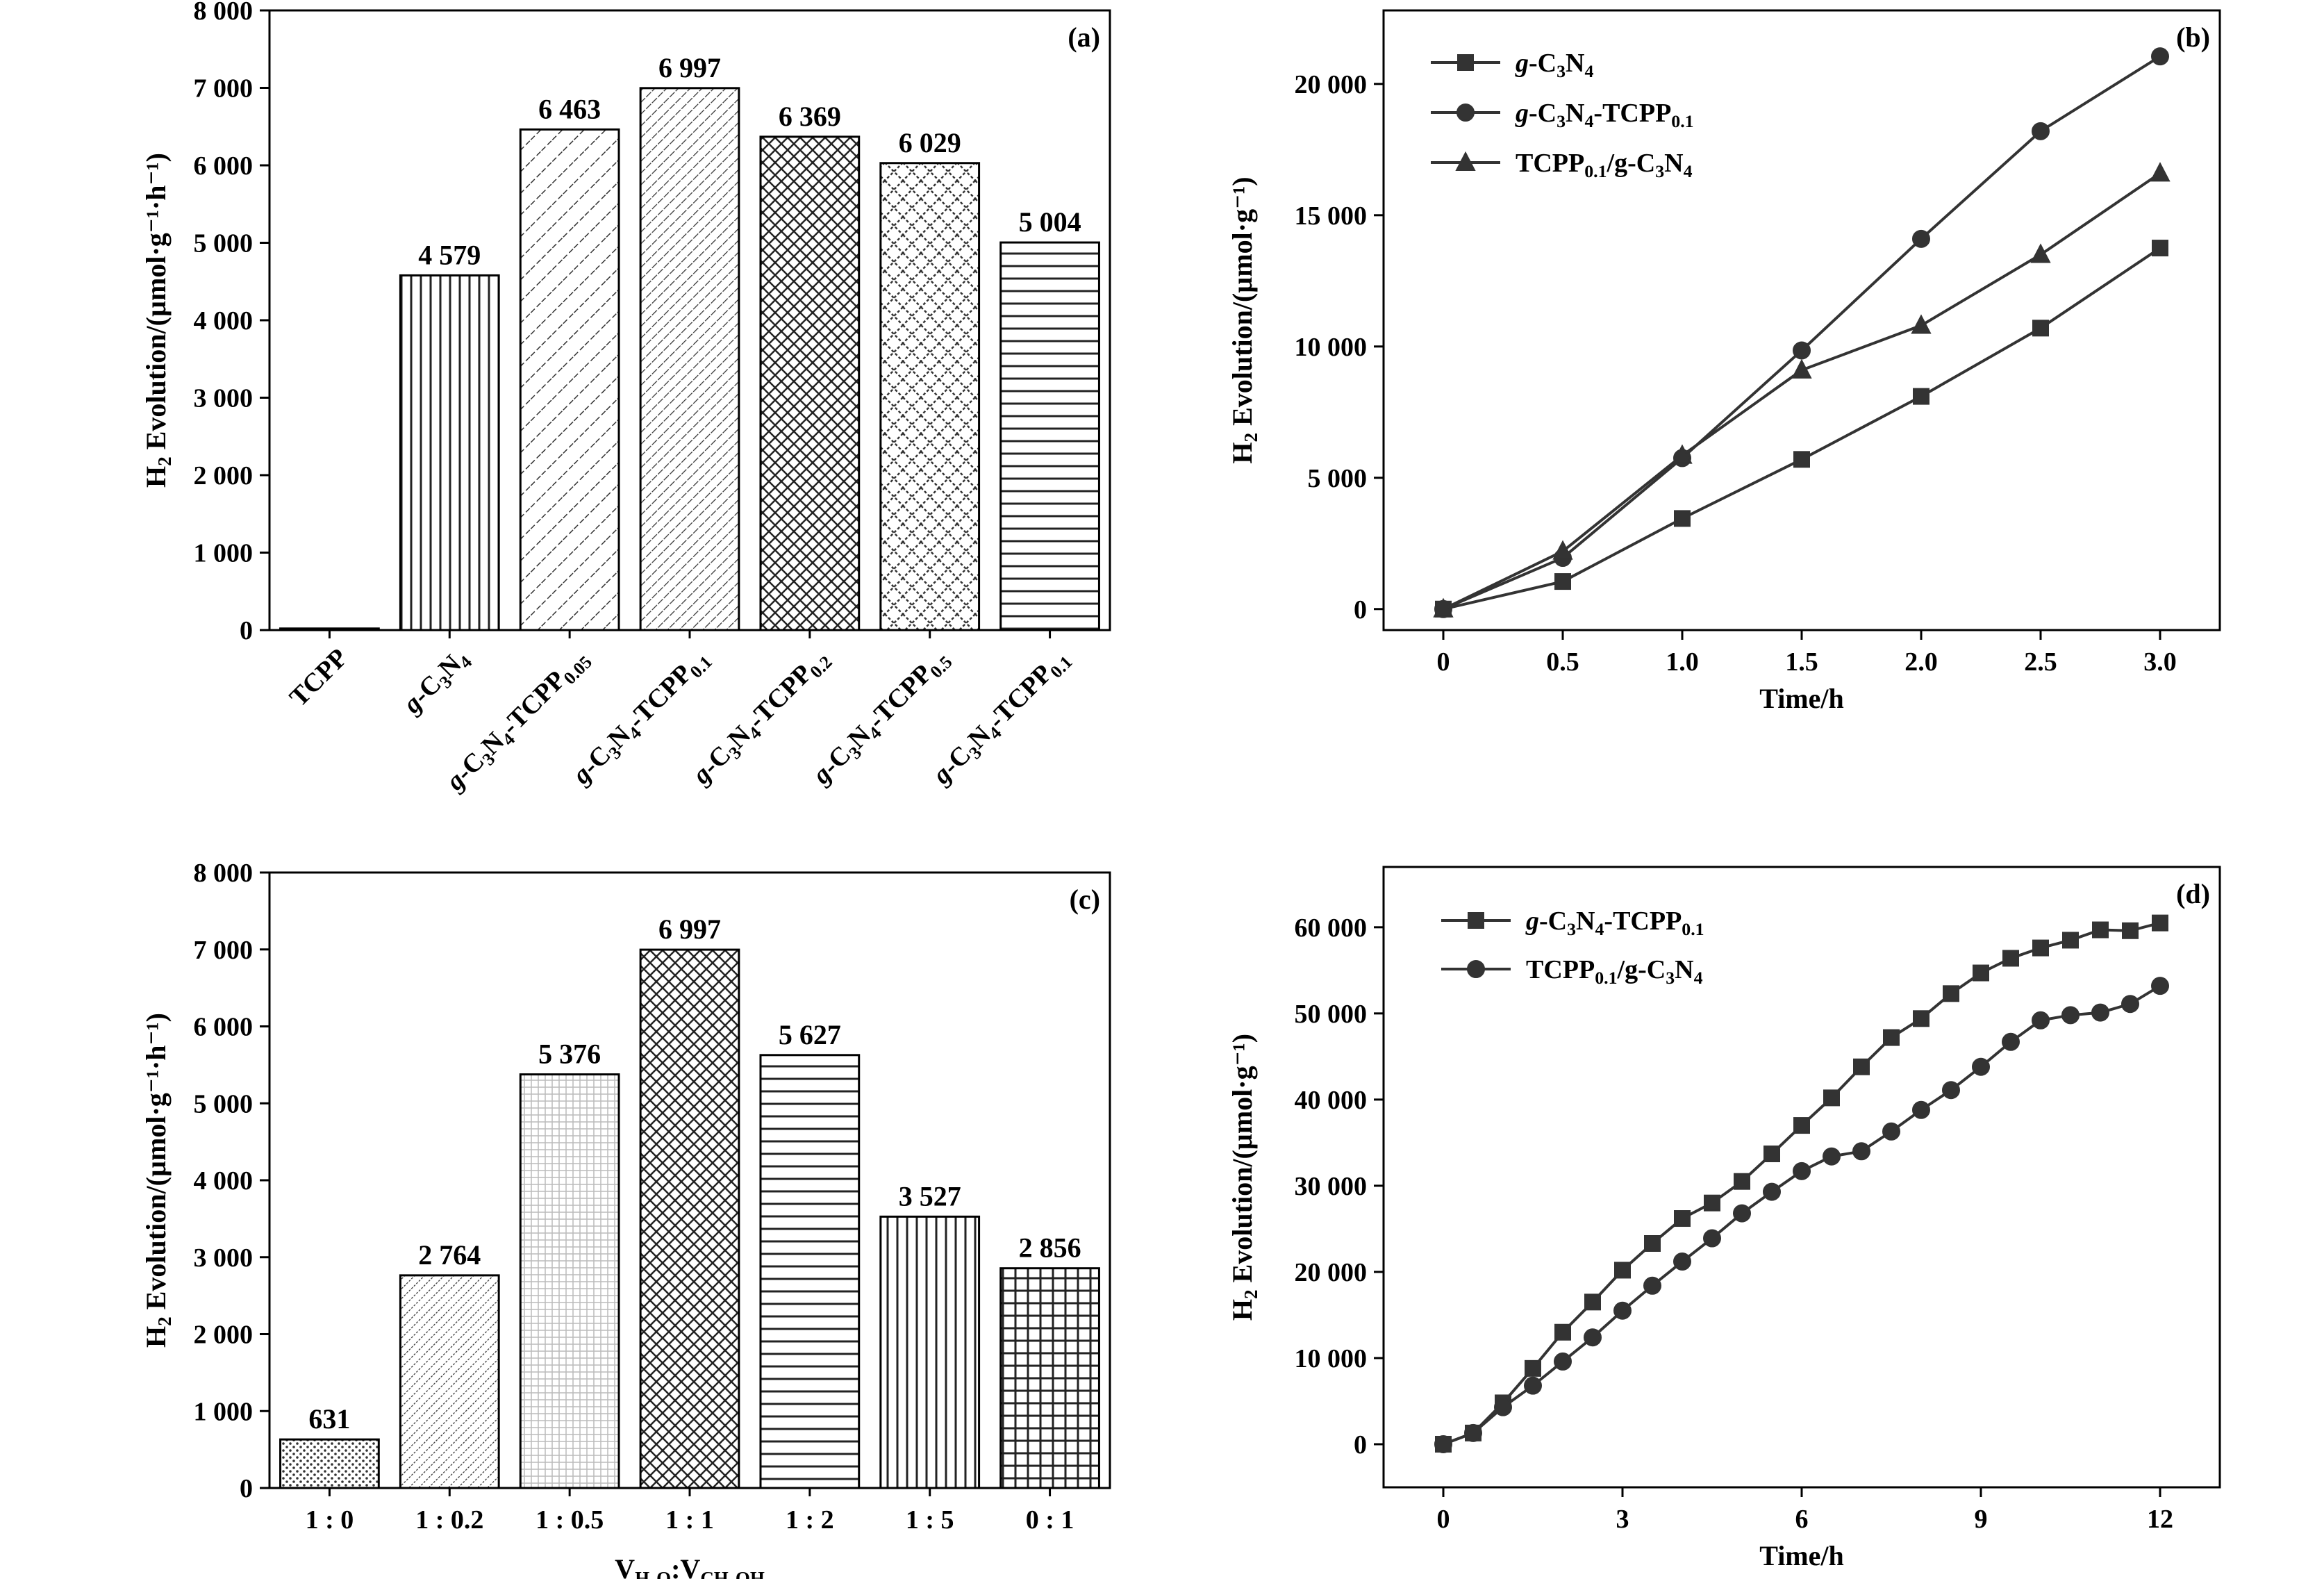  Describe the element at coordinates (810, 1520) in the screenshot. I see `x-tick-label: 1 : 2` at that location.